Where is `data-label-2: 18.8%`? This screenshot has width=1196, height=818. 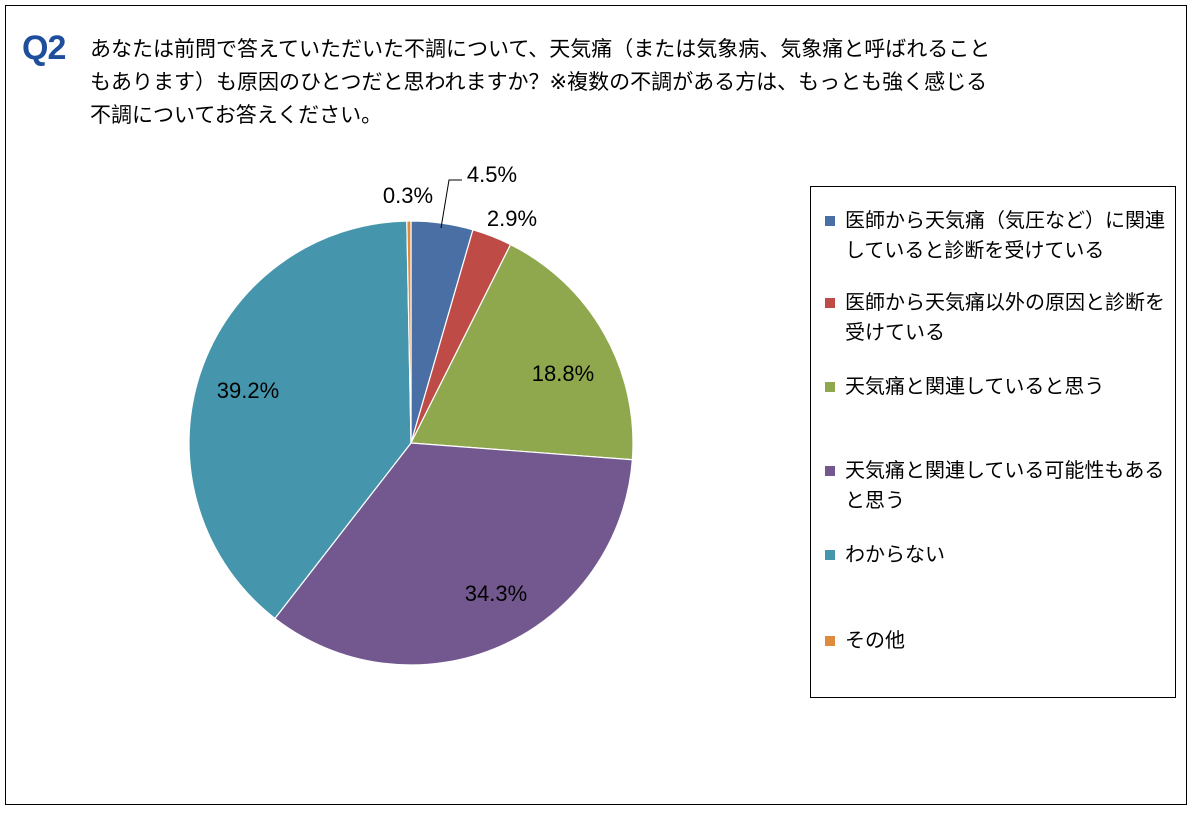 data-label-2: 18.8% is located at coordinates (563, 373).